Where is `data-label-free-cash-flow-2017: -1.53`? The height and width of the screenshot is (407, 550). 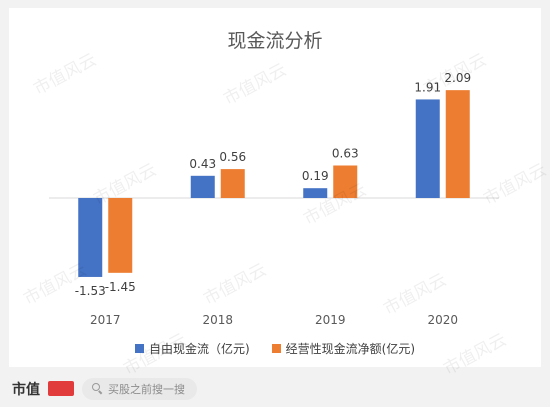
data-label-free-cash-flow-2017: -1.53 is located at coordinates (90, 291).